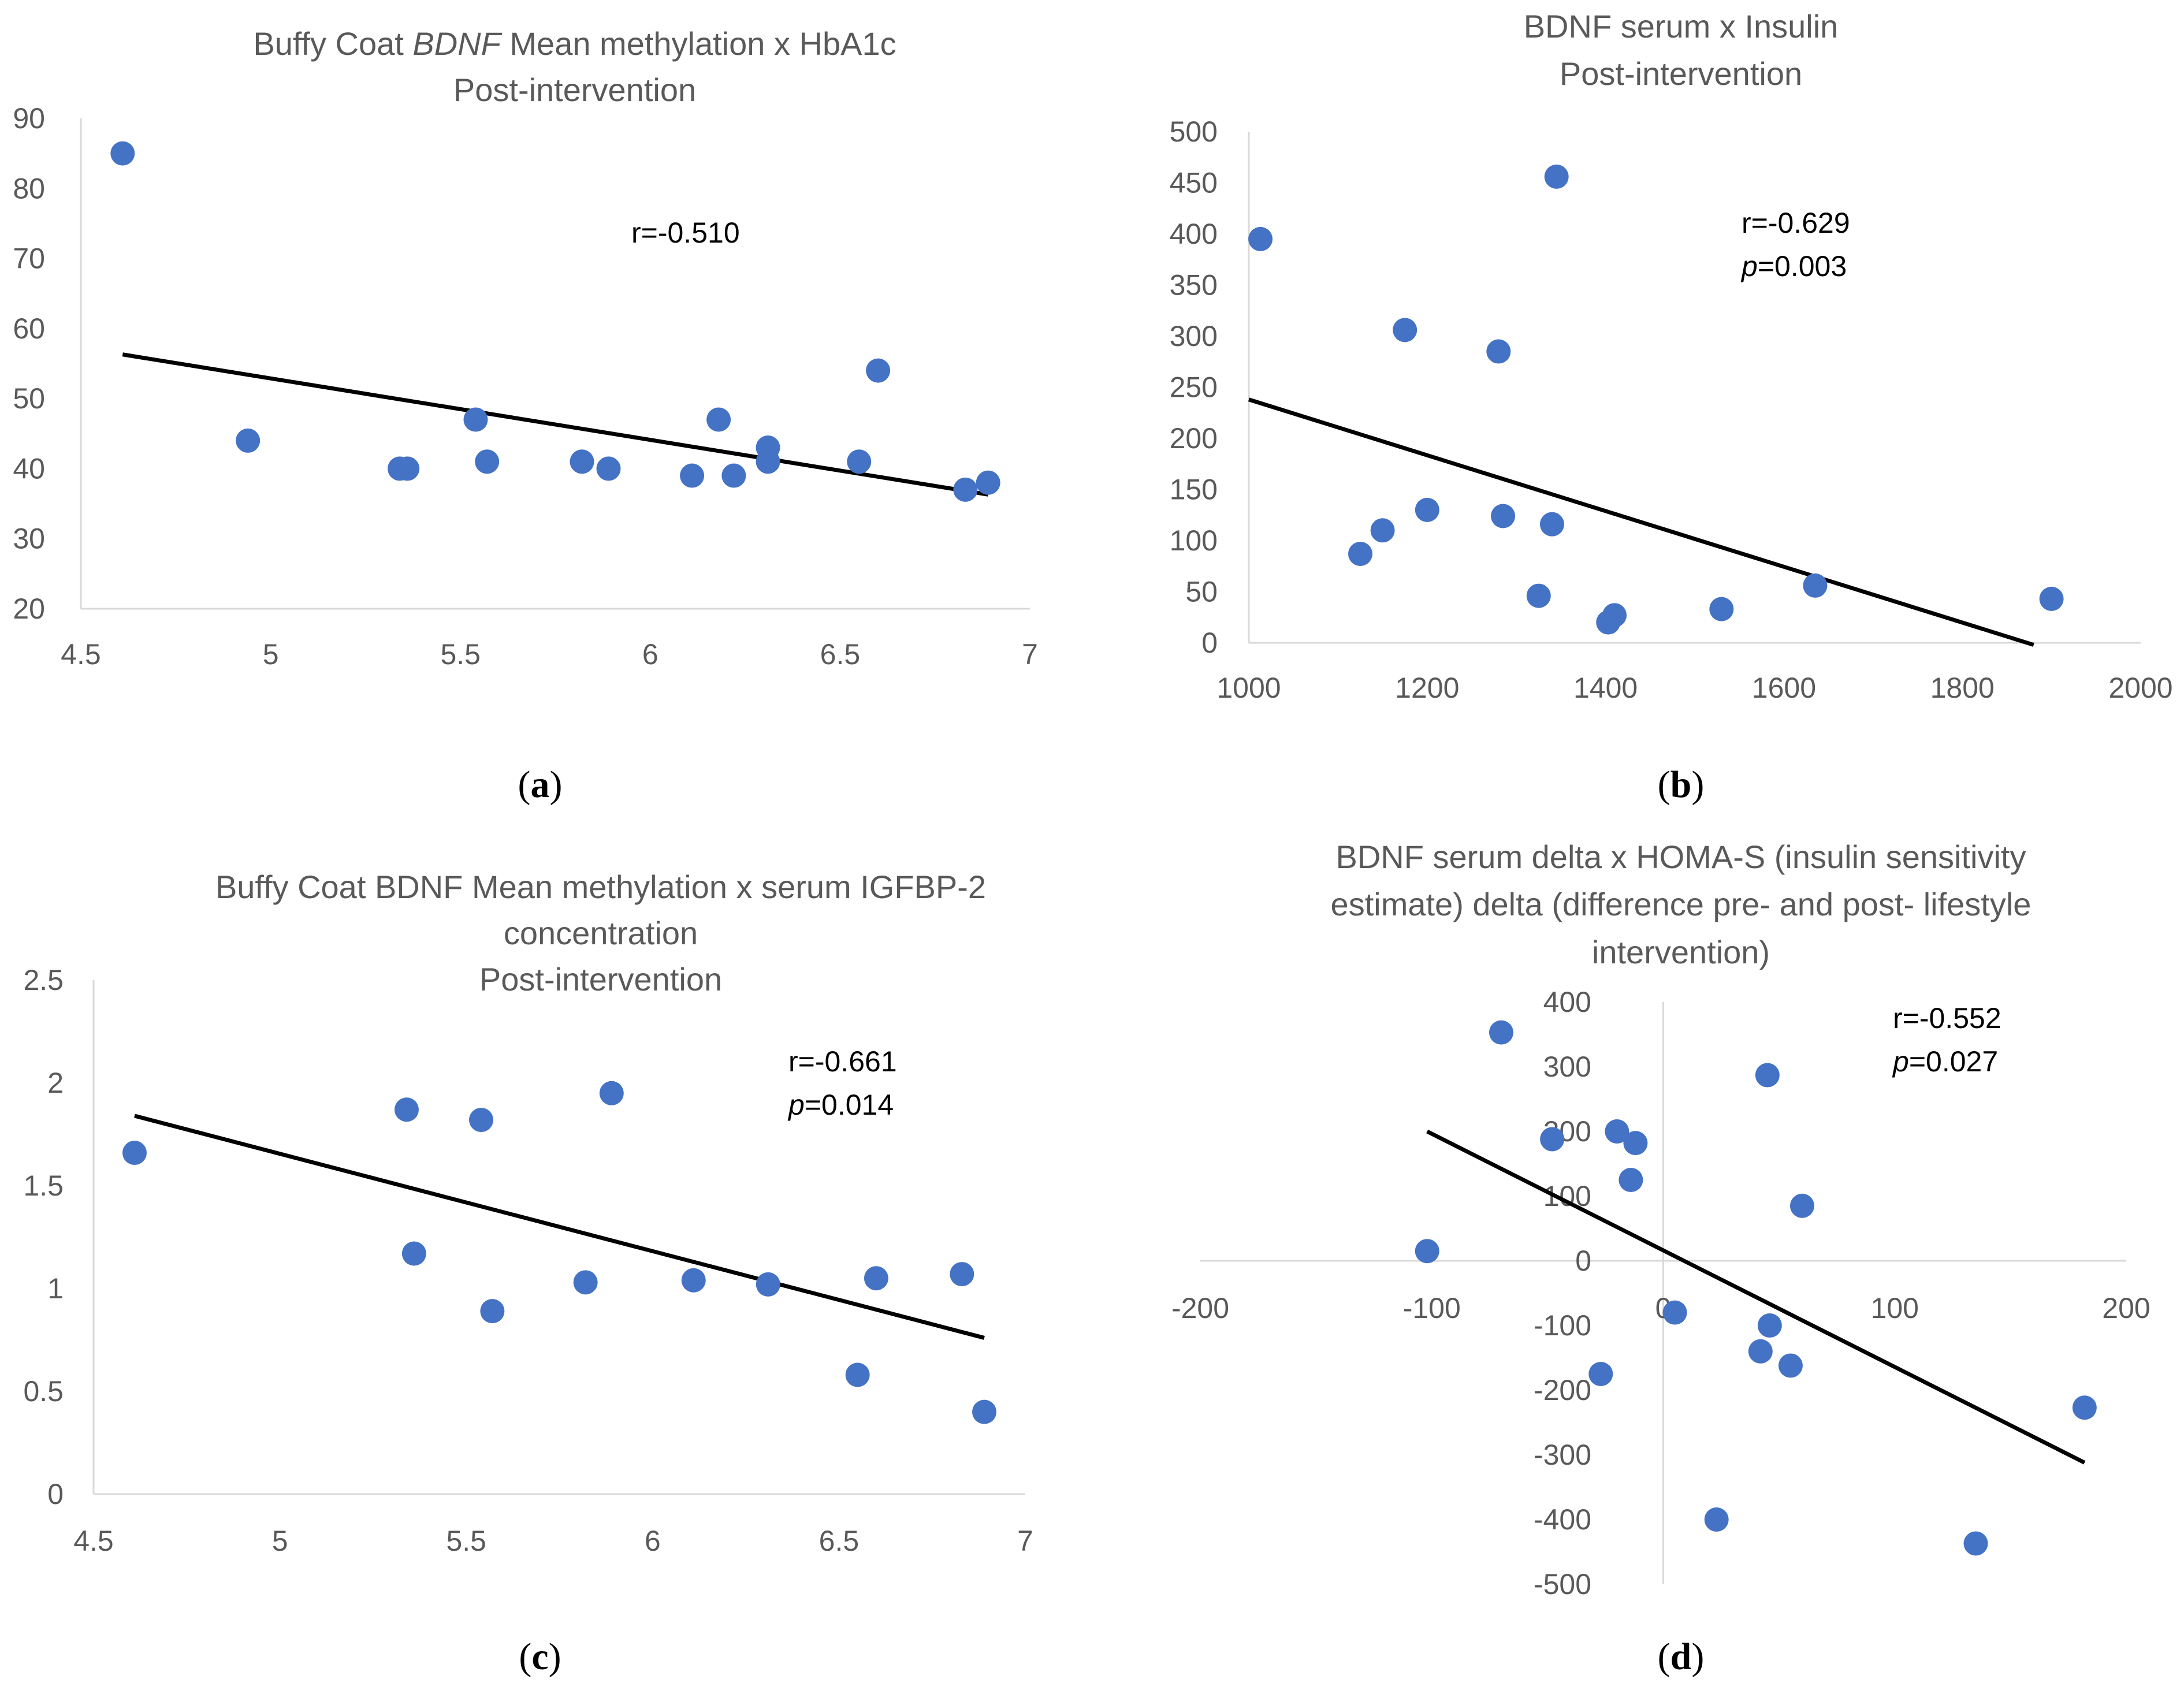 Image resolution: width=2184 pixels, height=1698 pixels. What do you see at coordinates (1796, 223) in the screenshot?
I see `correlation-annotation: r=-0.629` at bounding box center [1796, 223].